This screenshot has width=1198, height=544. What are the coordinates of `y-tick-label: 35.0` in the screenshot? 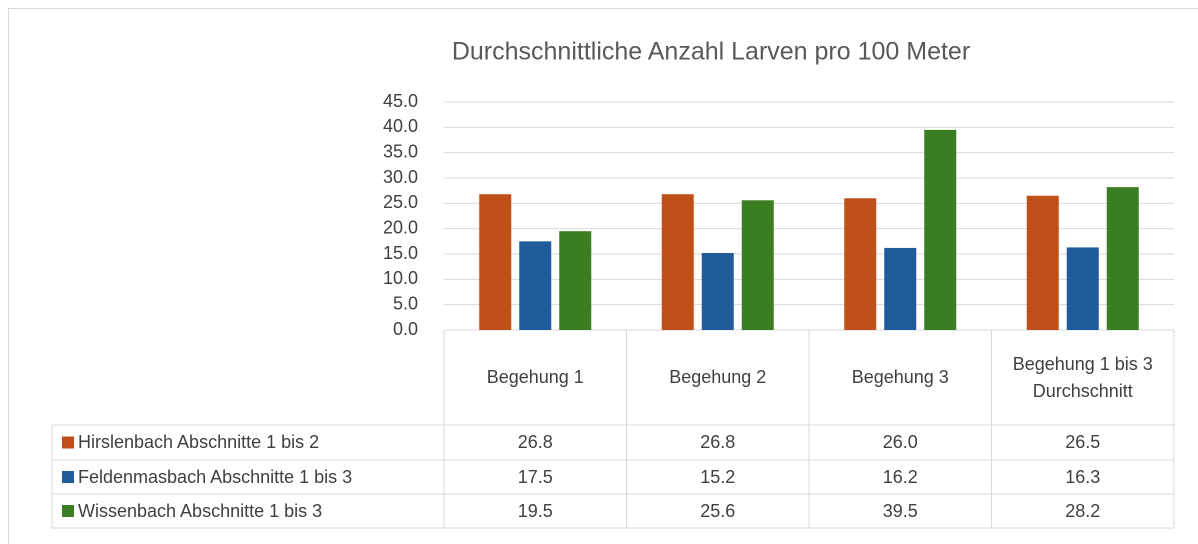 It's located at (400, 151).